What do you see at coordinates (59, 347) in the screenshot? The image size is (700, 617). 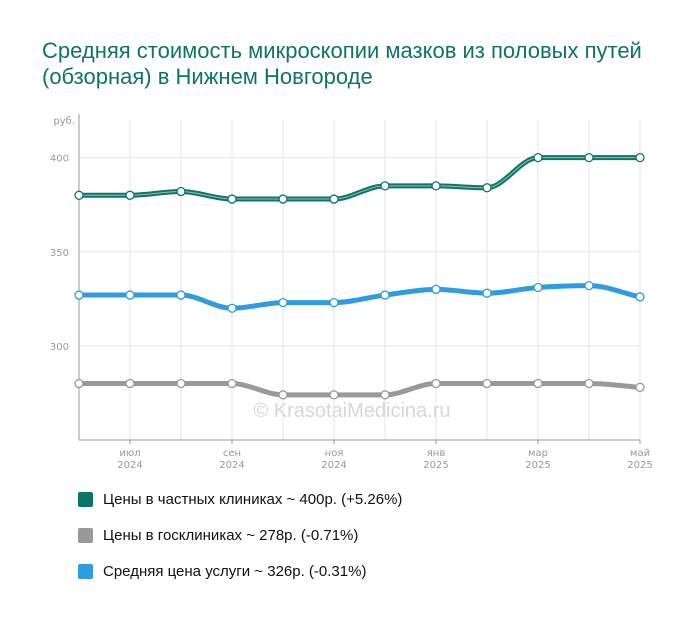 I see `y-tick-label: 300` at bounding box center [59, 347].